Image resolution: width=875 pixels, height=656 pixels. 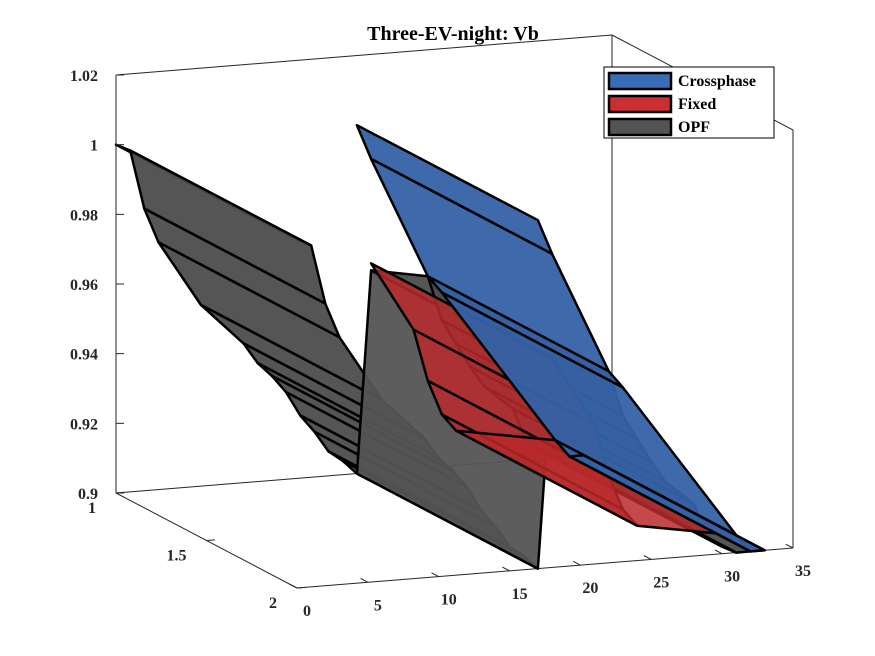 What do you see at coordinates (590, 588) in the screenshot?
I see `x-tick-label: 20` at bounding box center [590, 588].